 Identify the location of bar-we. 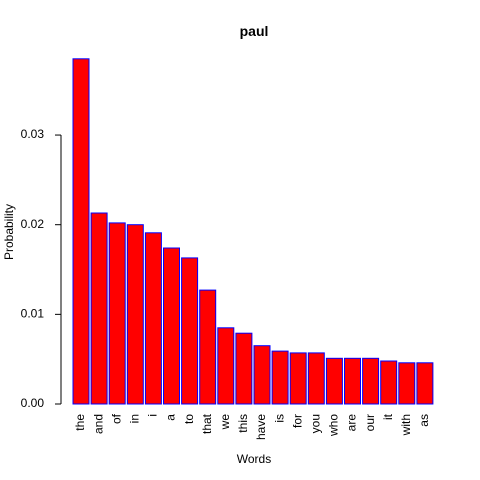
(226, 366).